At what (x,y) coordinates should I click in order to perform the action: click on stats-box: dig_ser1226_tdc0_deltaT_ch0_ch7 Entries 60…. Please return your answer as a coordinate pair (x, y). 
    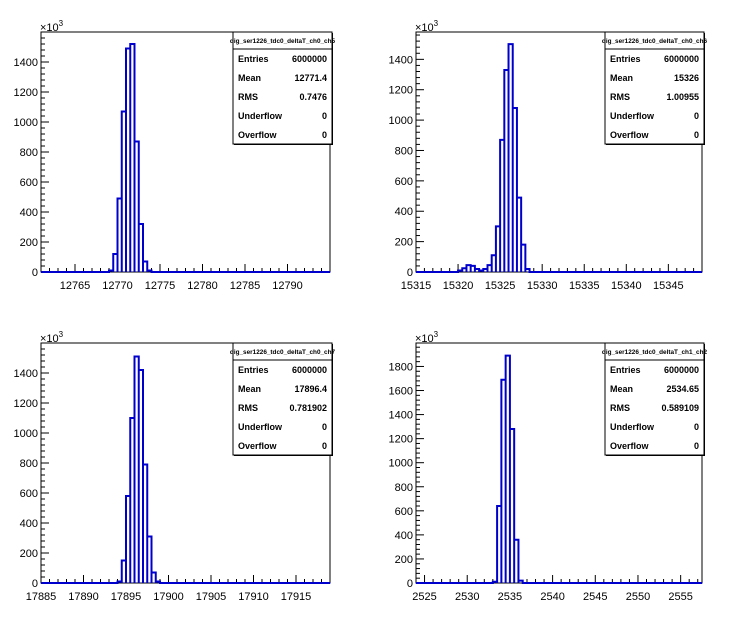
    Looking at the image, I should click on (283, 399).